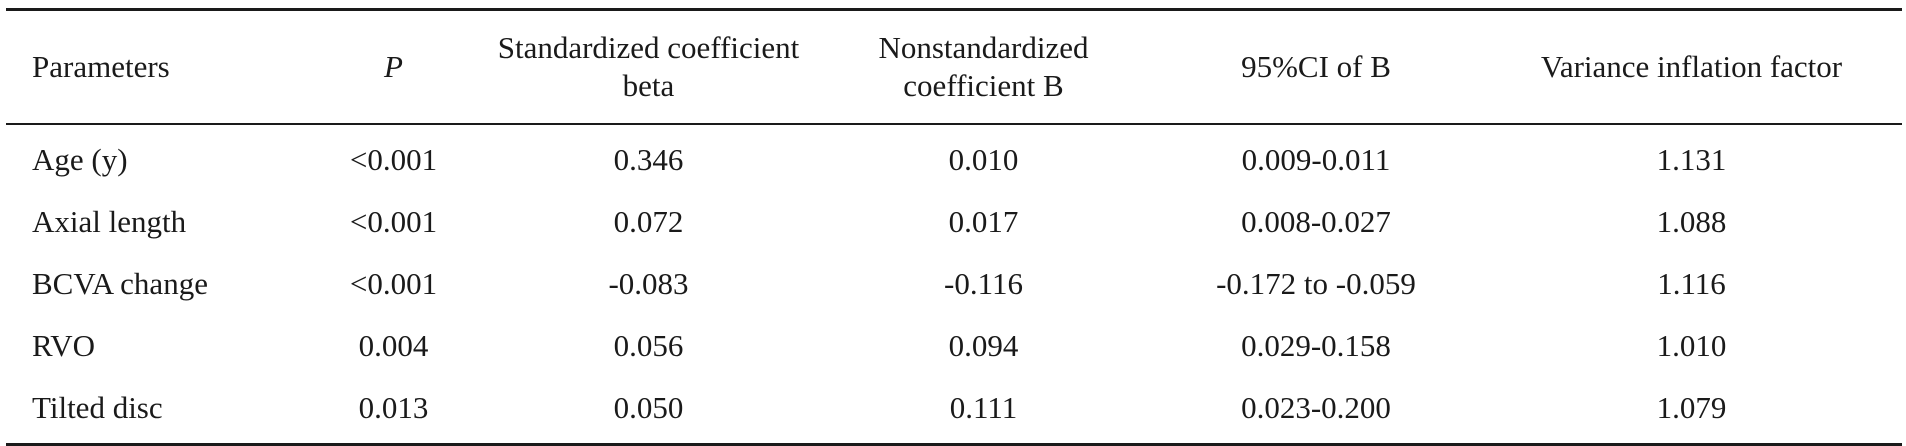 This screenshot has width=1906, height=446. Describe the element at coordinates (1316, 283) in the screenshot. I see `cell-ci-of-b: -0.172 to -0.059` at that location.